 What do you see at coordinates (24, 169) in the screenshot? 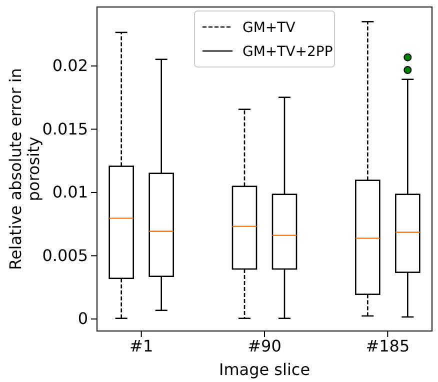
I see `y-axis-title: Relative absolute error in porosity` at bounding box center [24, 169].